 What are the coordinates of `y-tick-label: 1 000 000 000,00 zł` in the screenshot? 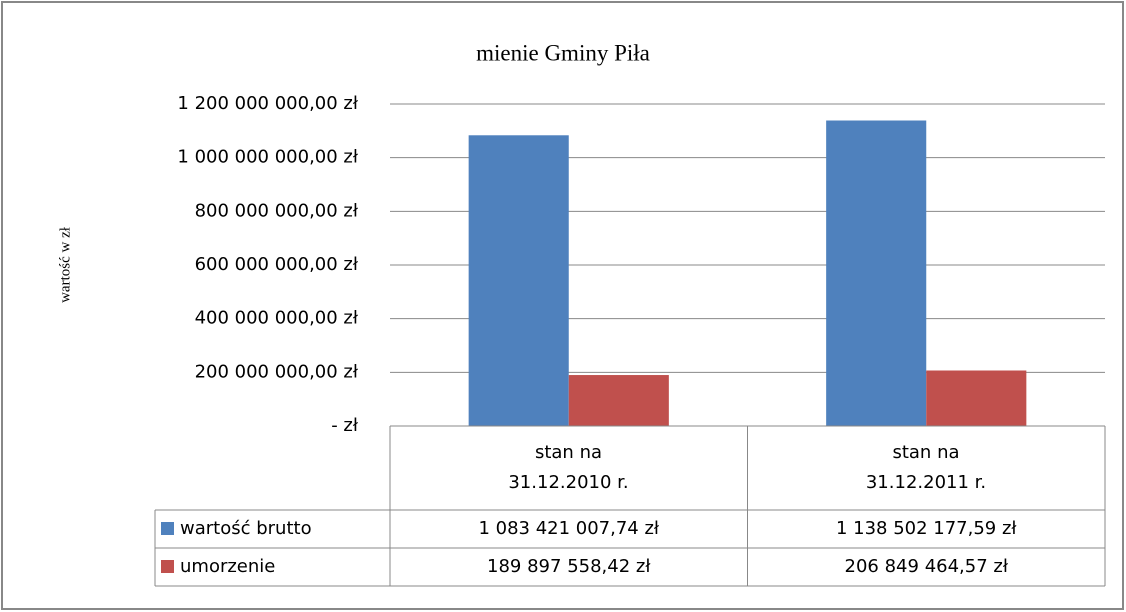 It's located at (267, 157).